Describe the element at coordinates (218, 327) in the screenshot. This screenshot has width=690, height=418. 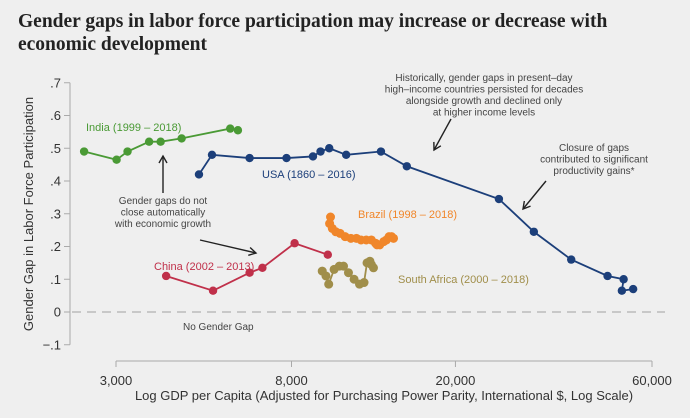
I see `no-gap-label: No Gender Gap` at that location.